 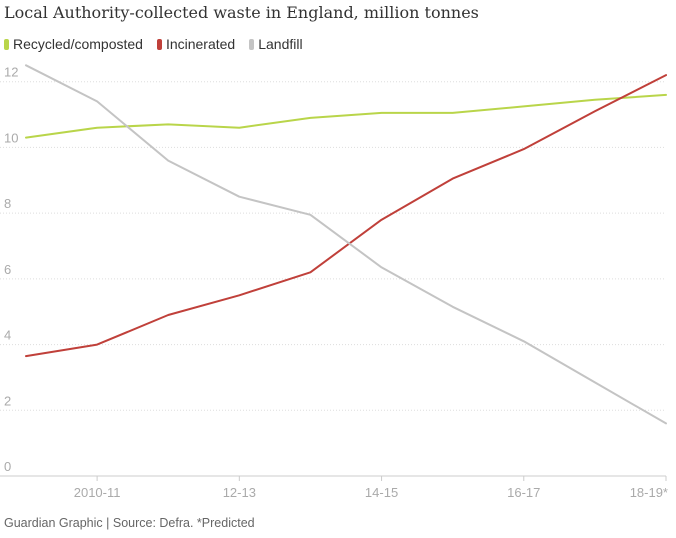 I want to click on legend-item-landfill: Landfill, so click(x=276, y=44).